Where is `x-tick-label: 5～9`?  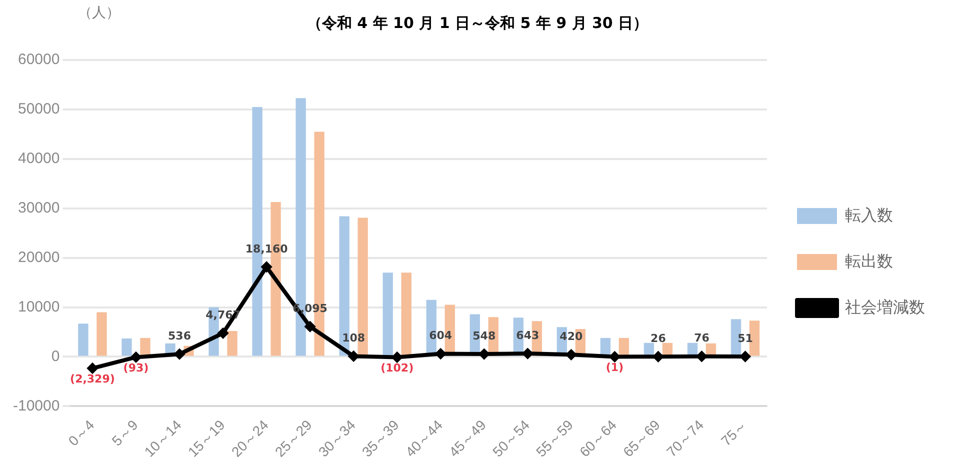
x-tick-label: 5～9 is located at coordinates (124, 432).